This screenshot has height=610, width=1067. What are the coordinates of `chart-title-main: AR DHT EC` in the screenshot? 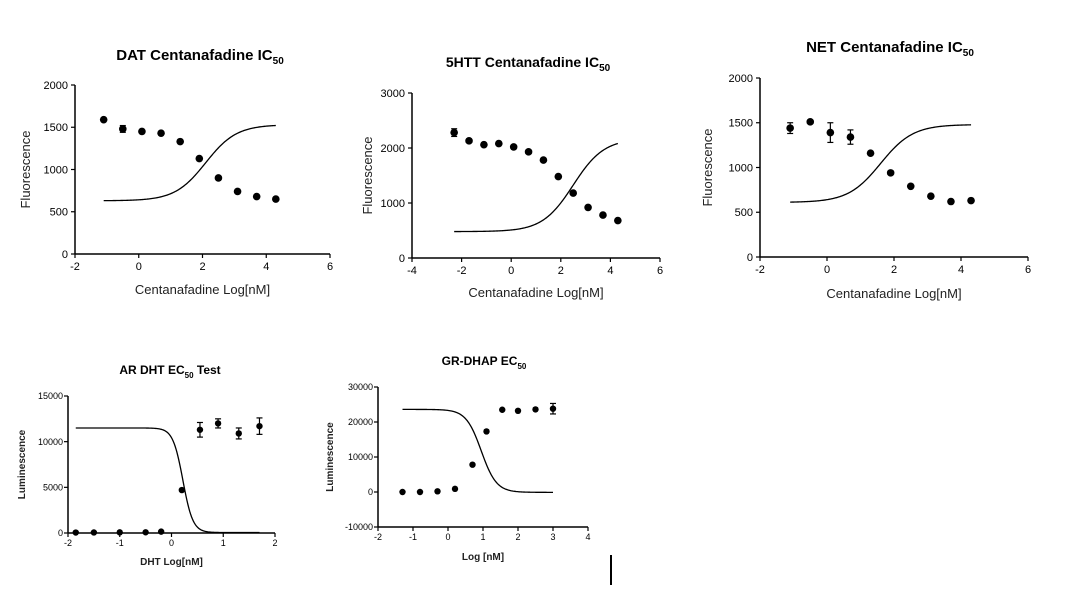 It's located at (152, 370).